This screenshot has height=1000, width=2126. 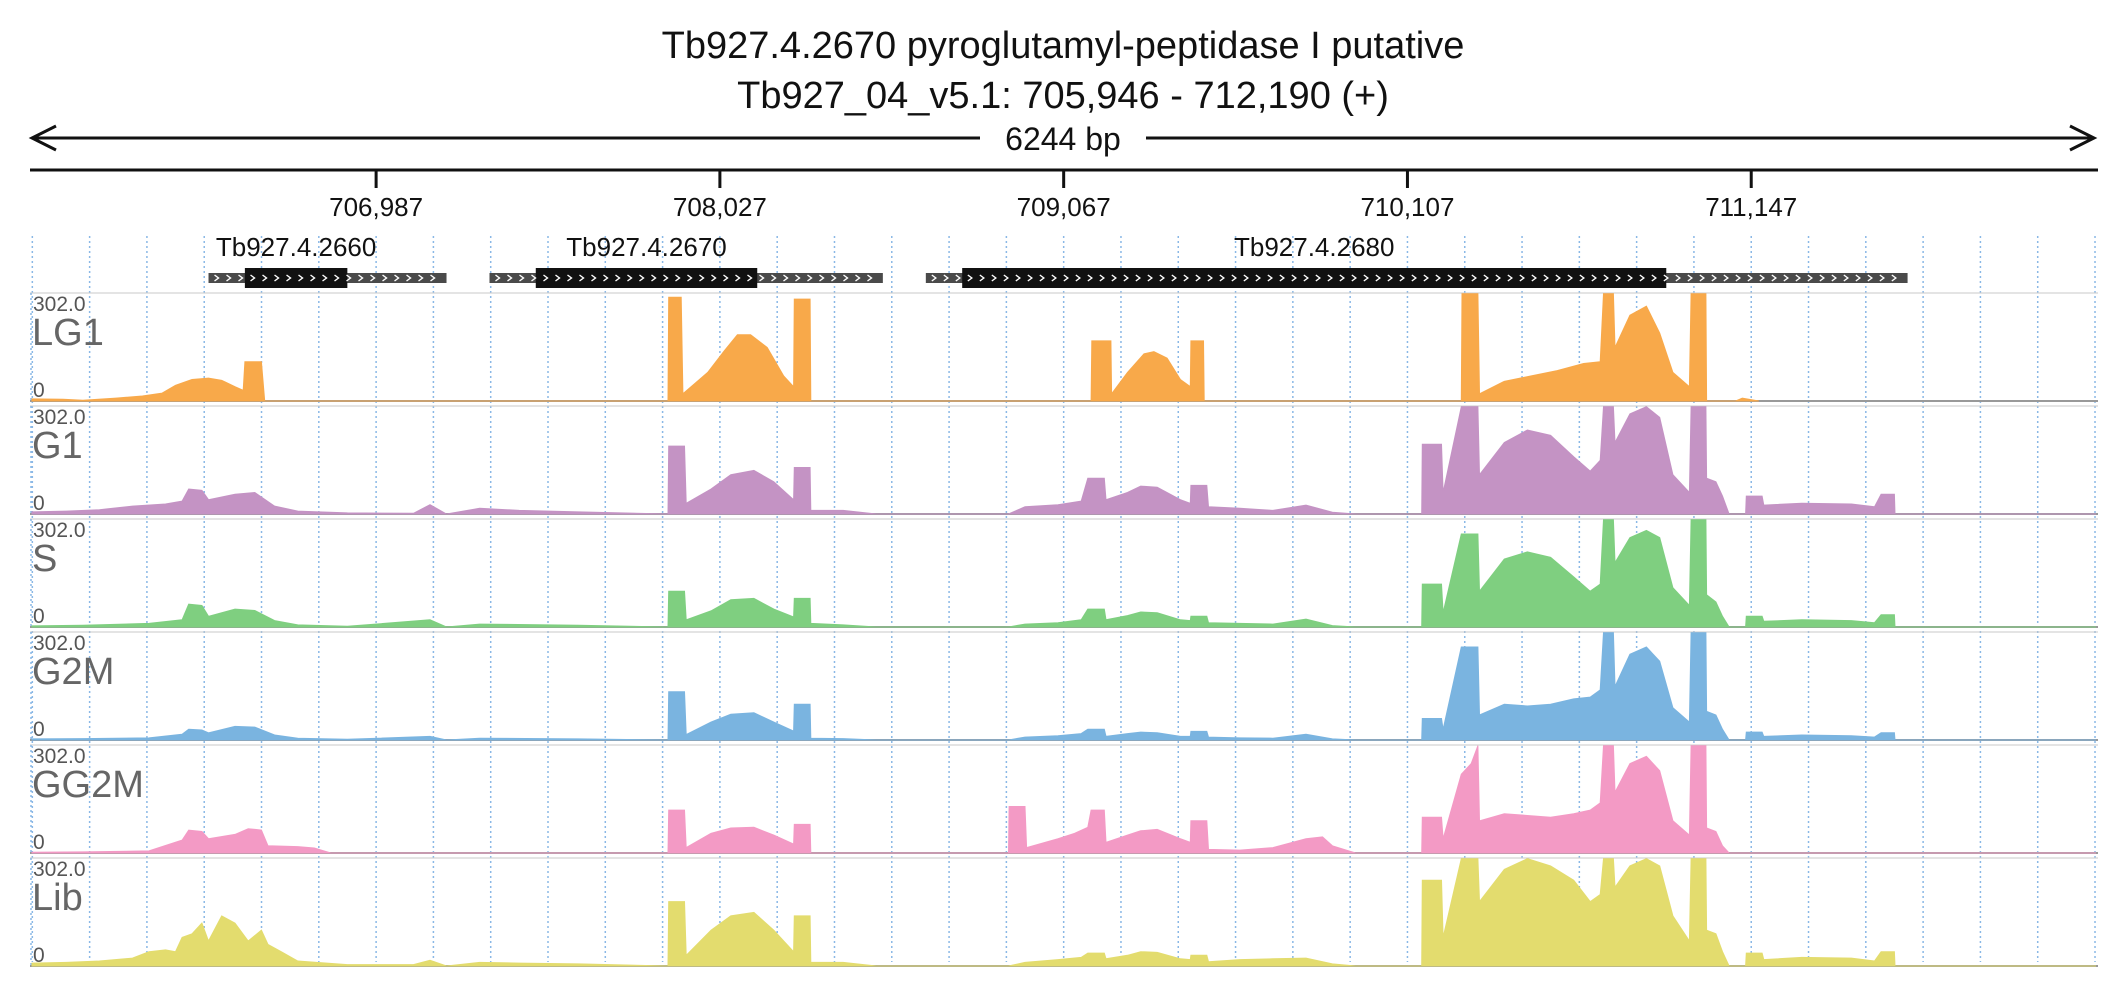 I want to click on coverage-area, so click(x=1063, y=799).